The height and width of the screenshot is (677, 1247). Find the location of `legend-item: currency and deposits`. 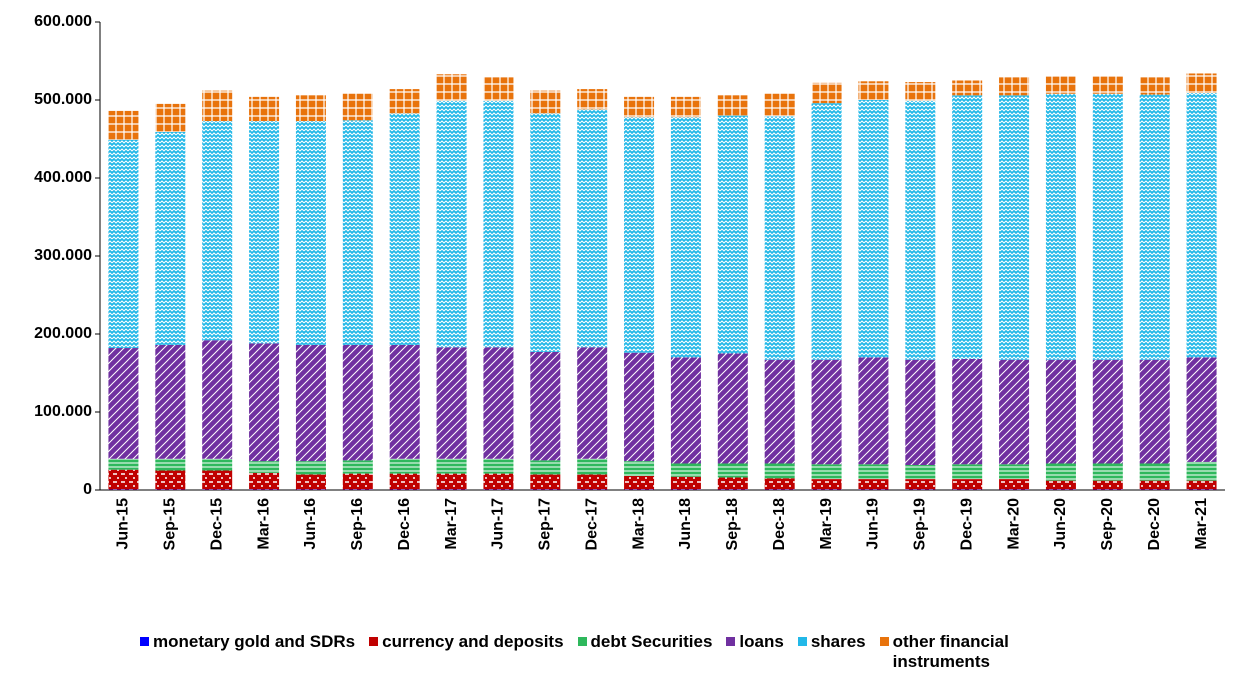

legend-item: currency and deposits is located at coordinates (466, 642).